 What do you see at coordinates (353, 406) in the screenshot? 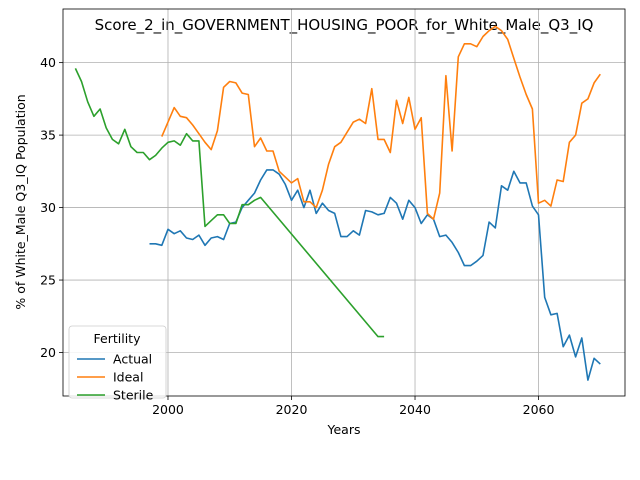
I see `x-axis: 2000 2020 2040 2060` at bounding box center [353, 406].